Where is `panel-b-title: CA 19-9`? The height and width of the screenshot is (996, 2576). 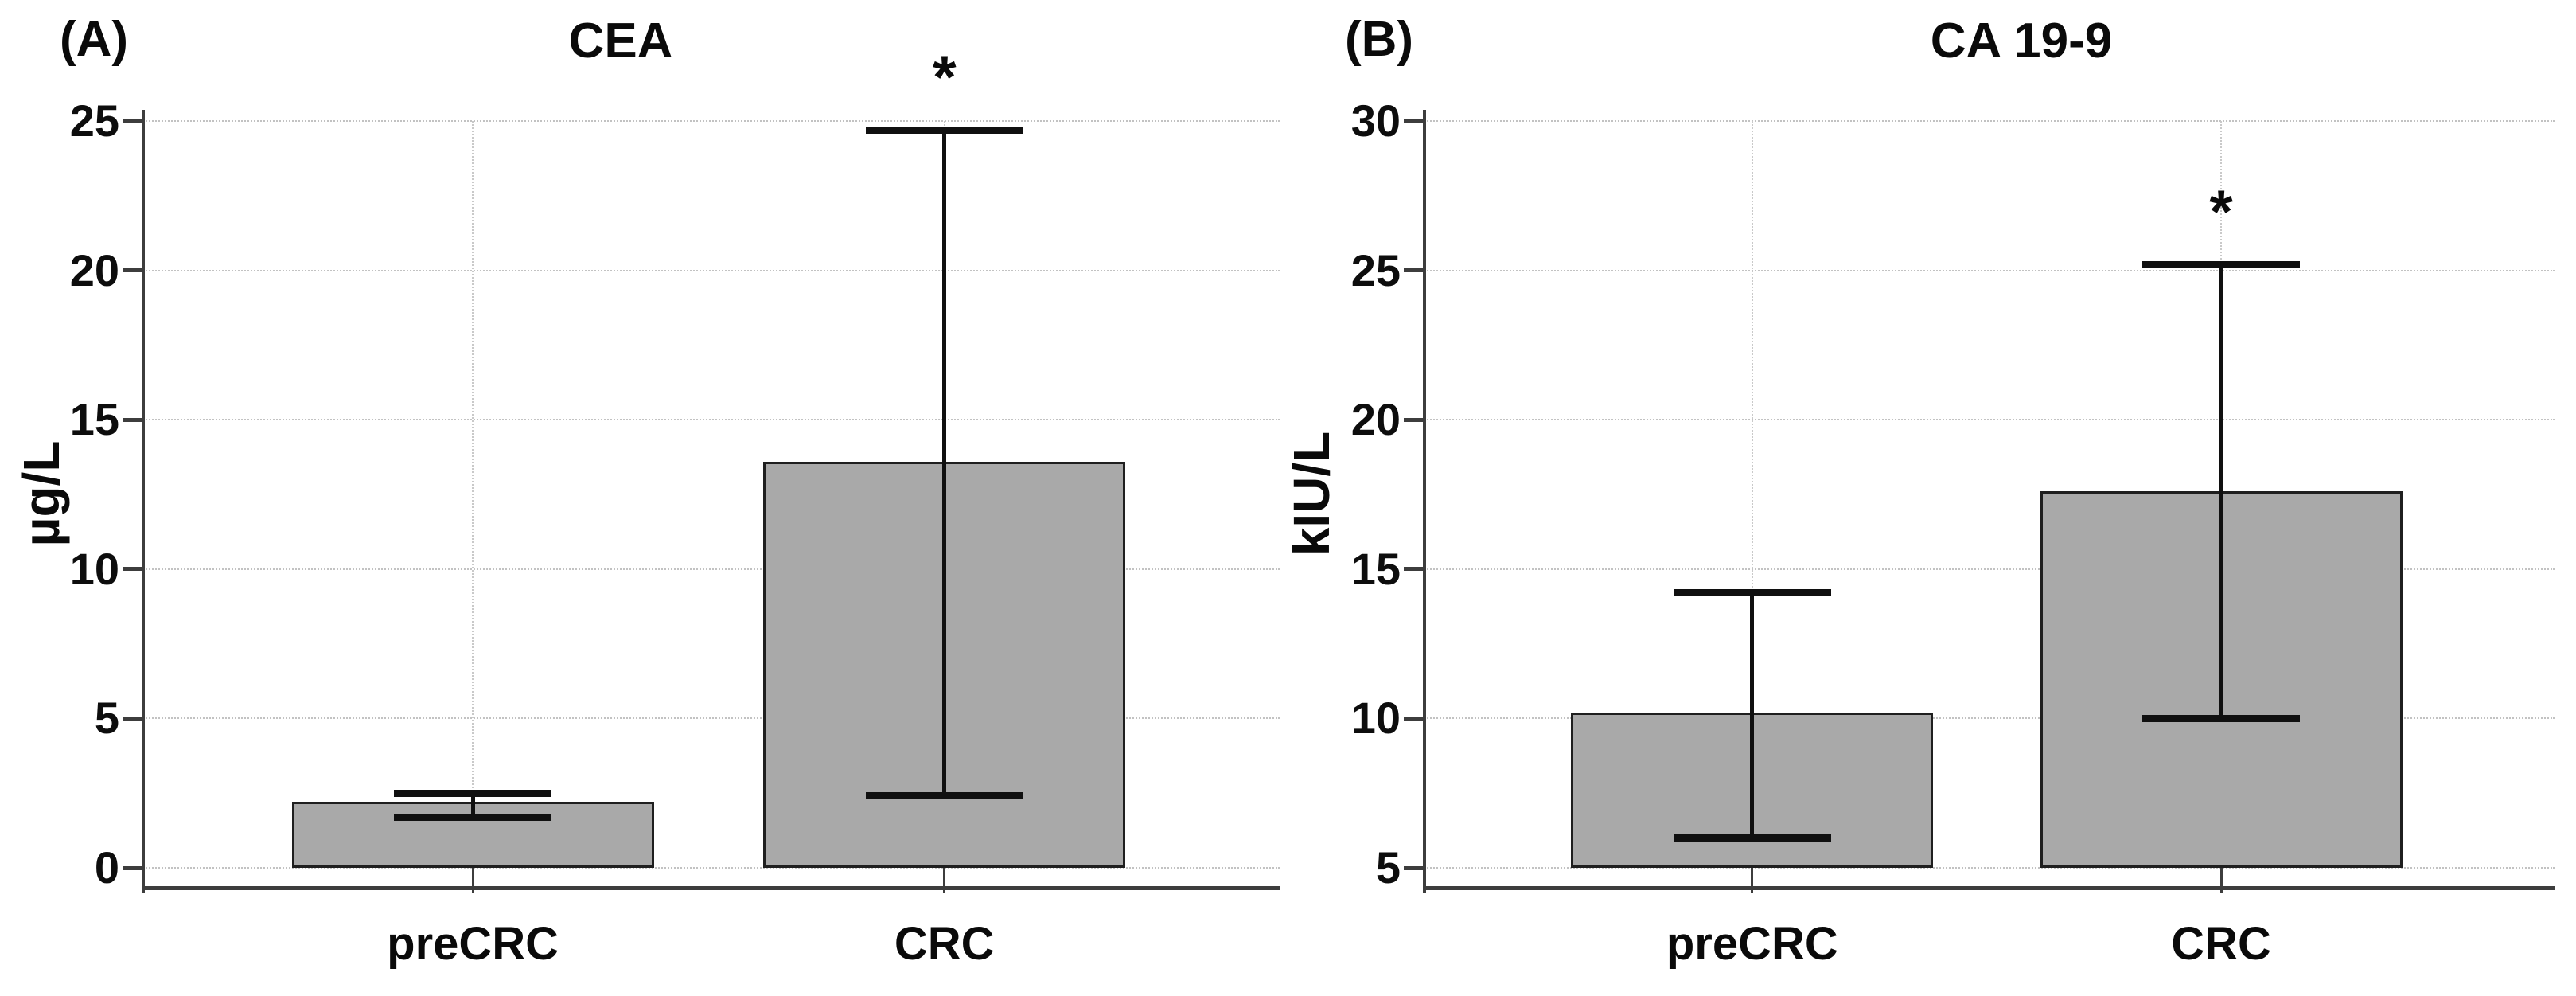 panel-b-title: CA 19-9 is located at coordinates (2021, 41).